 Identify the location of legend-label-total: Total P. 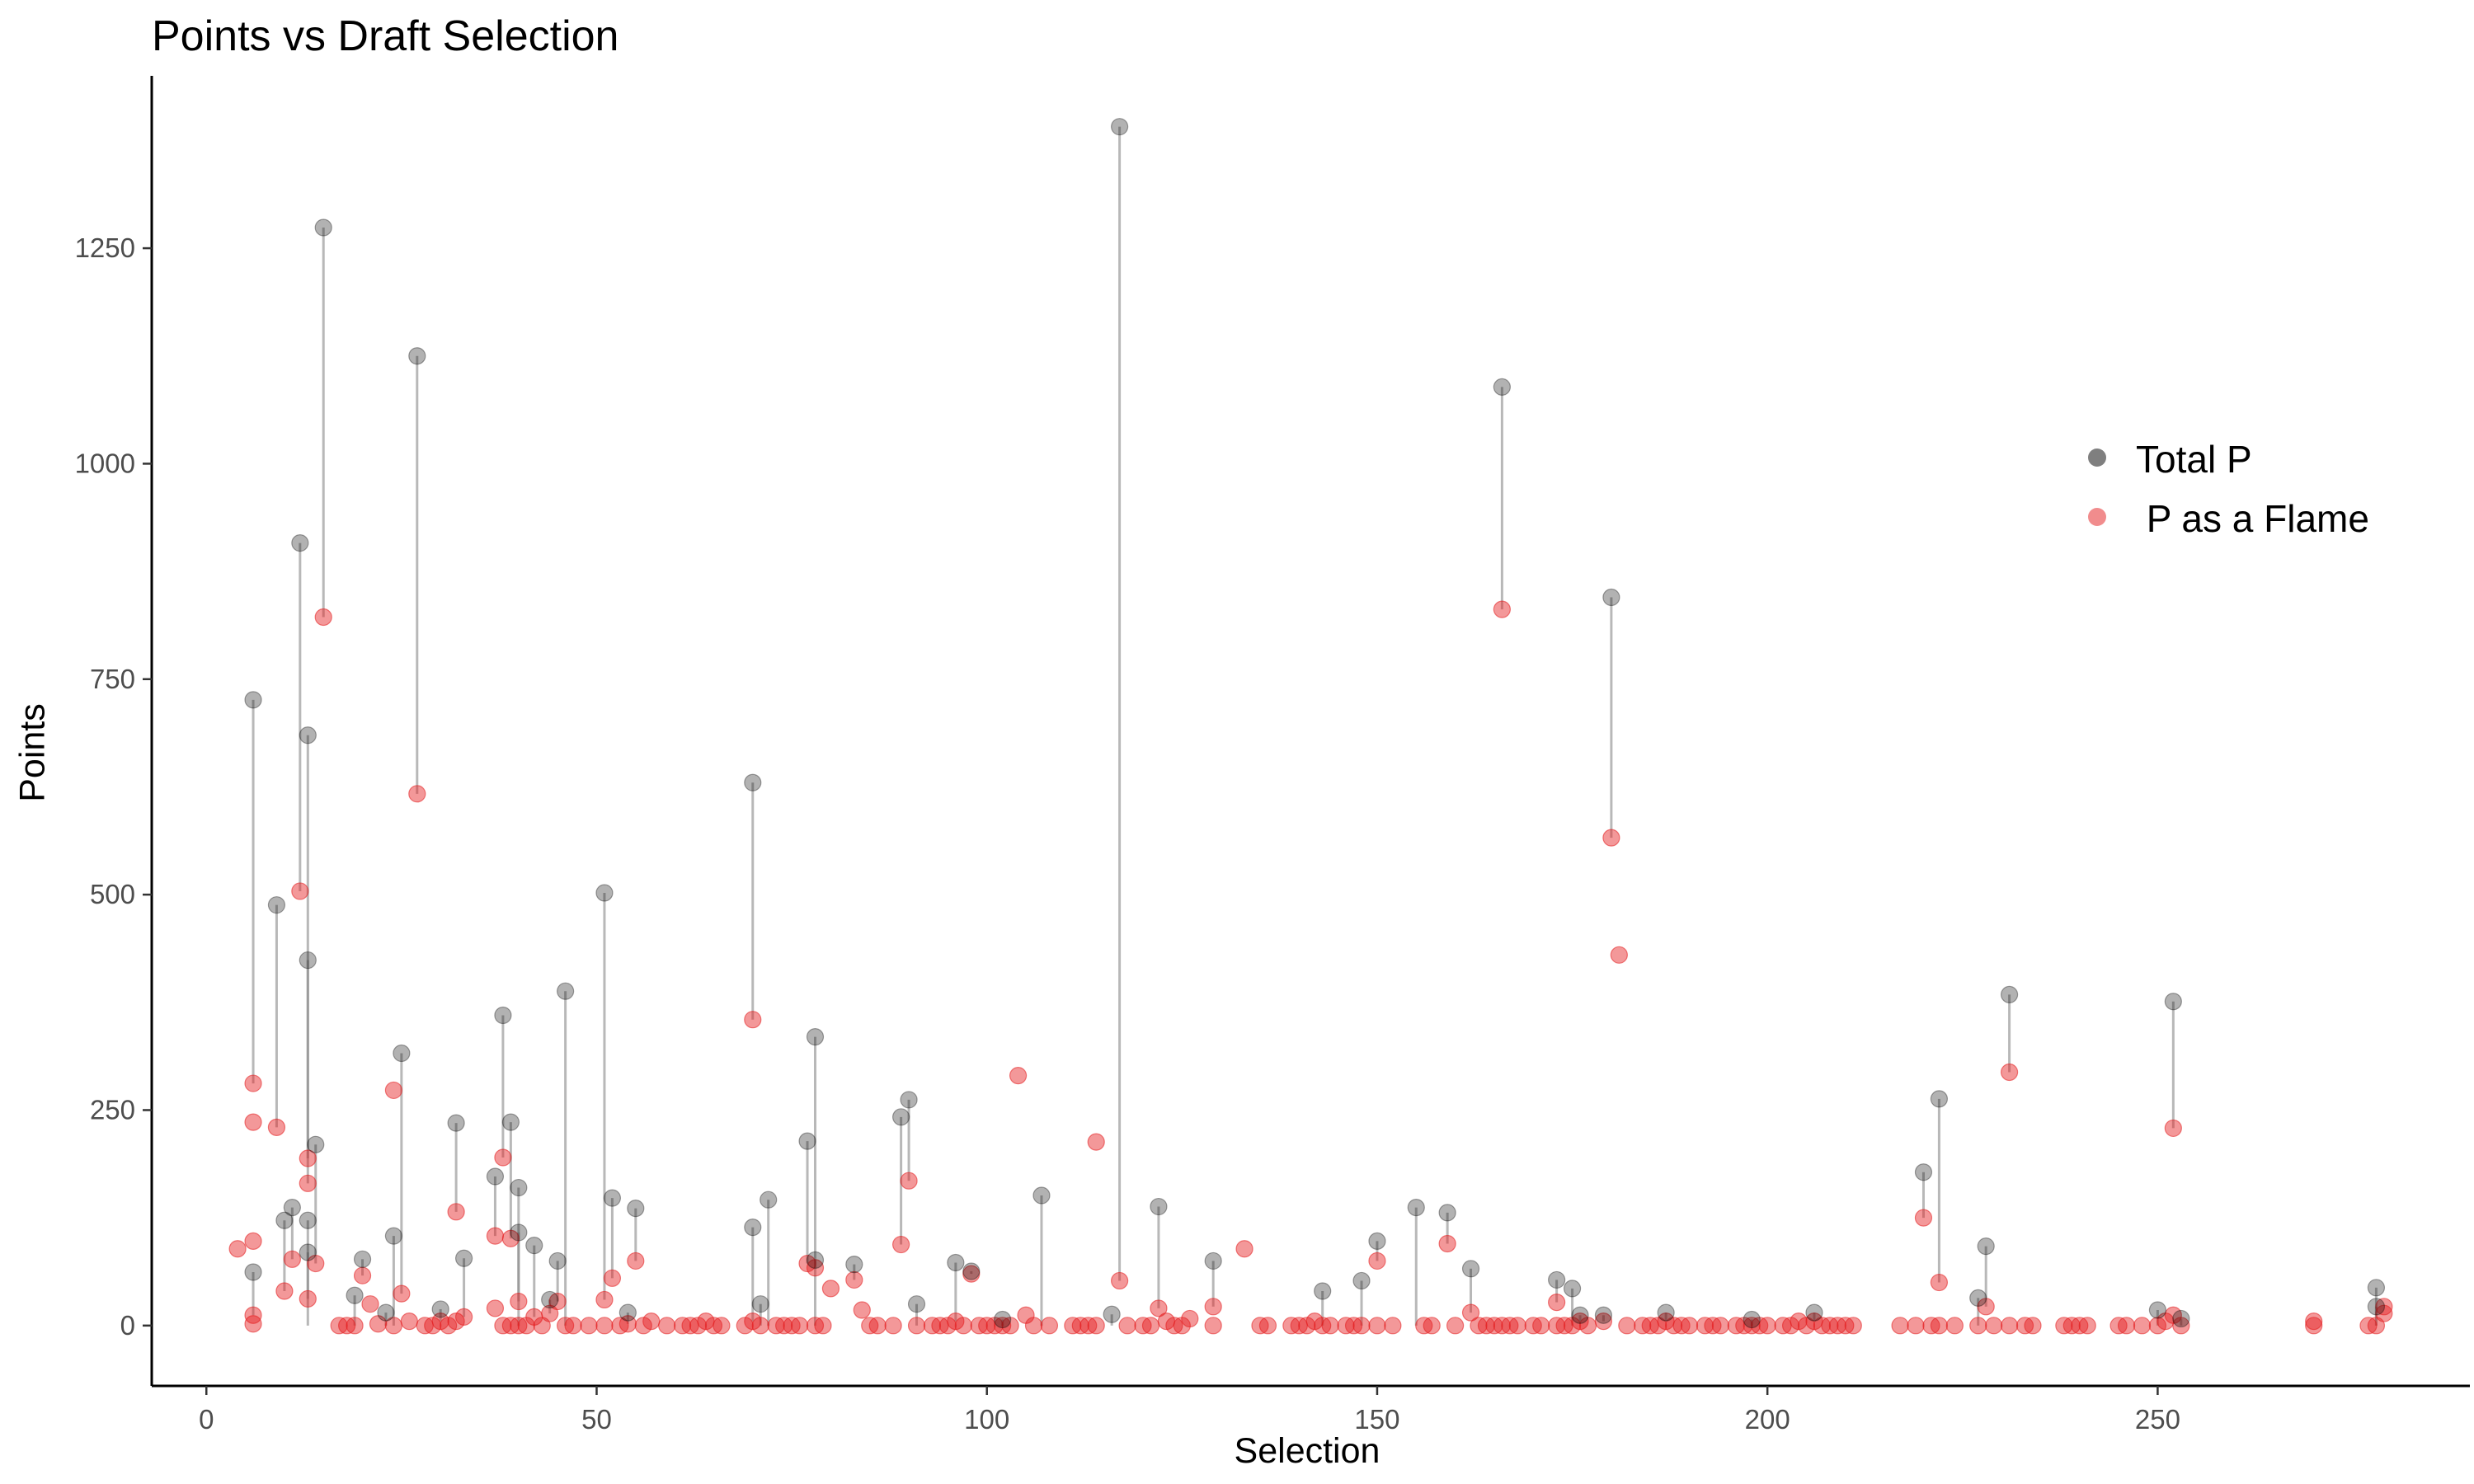
(2194, 459).